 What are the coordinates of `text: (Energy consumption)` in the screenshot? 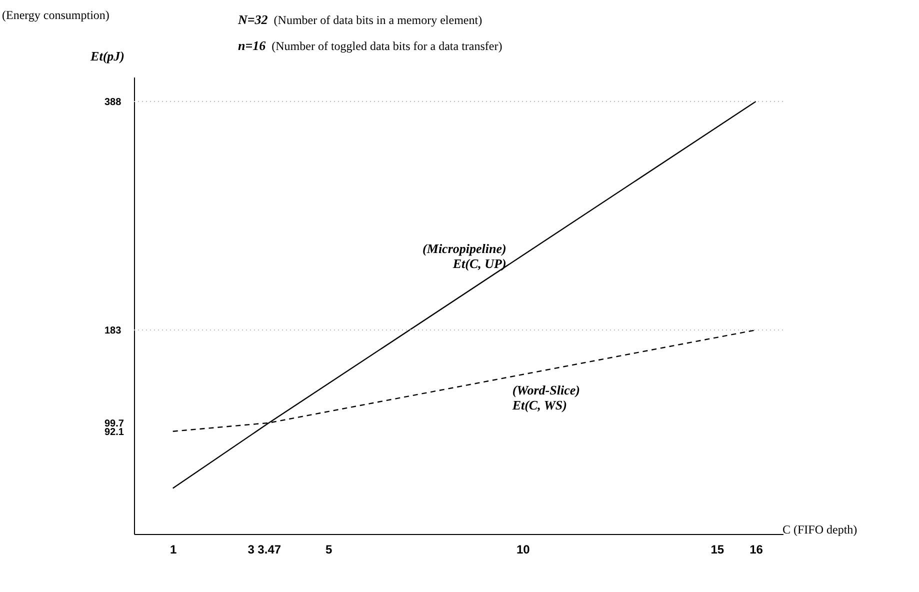 It's located at (56, 15).